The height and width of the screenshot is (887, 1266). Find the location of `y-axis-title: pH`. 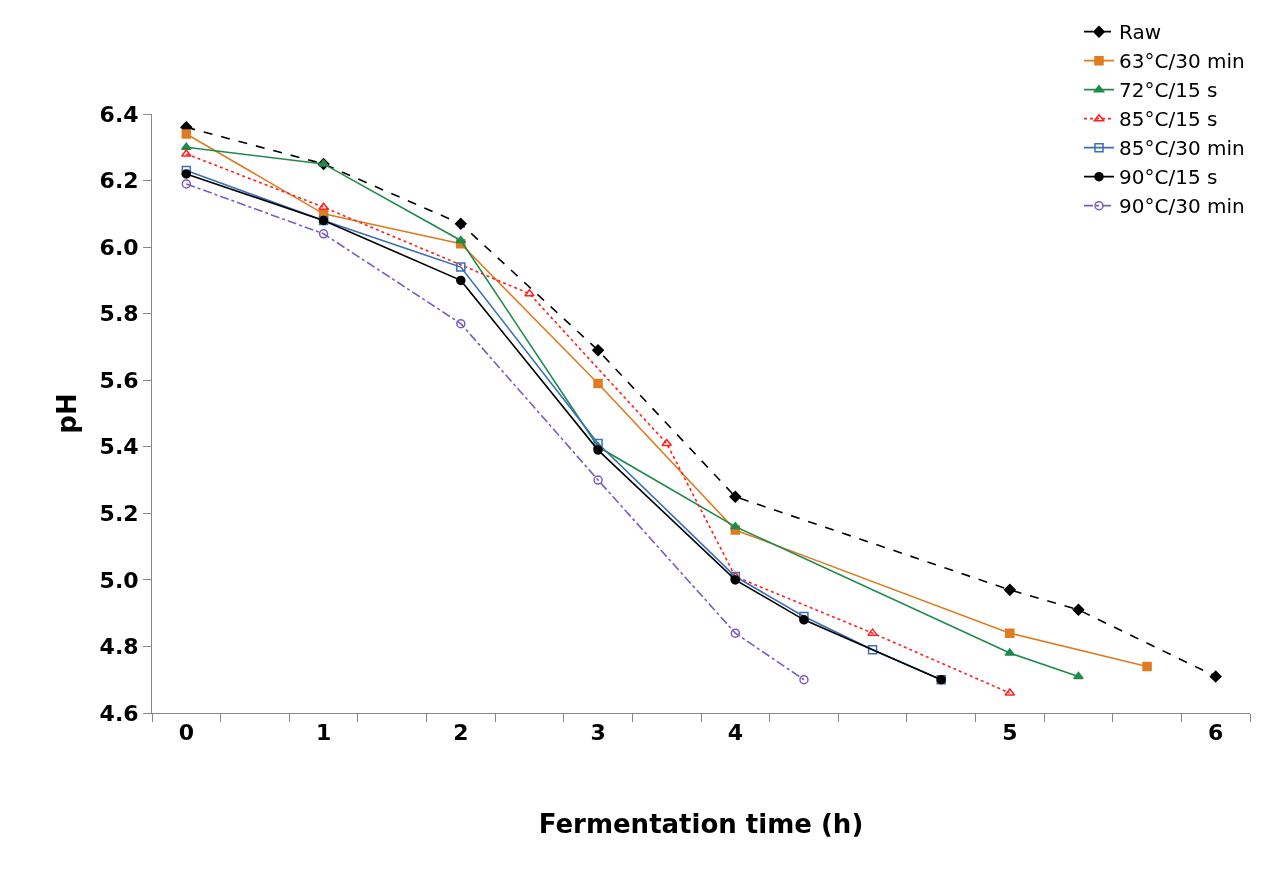

y-axis-title: pH is located at coordinates (67, 413).